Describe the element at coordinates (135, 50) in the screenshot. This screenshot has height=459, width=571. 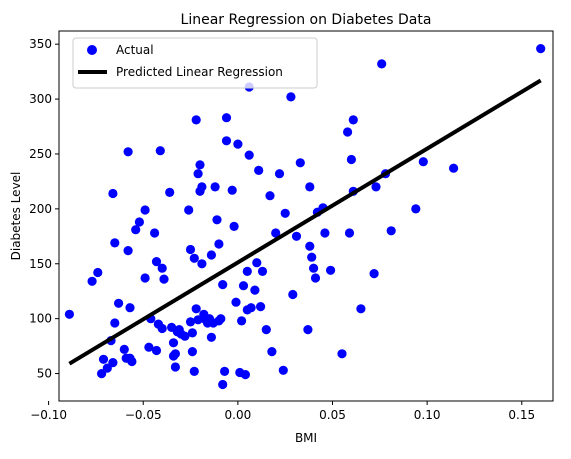
I see `legend-label-actual: Actual` at that location.